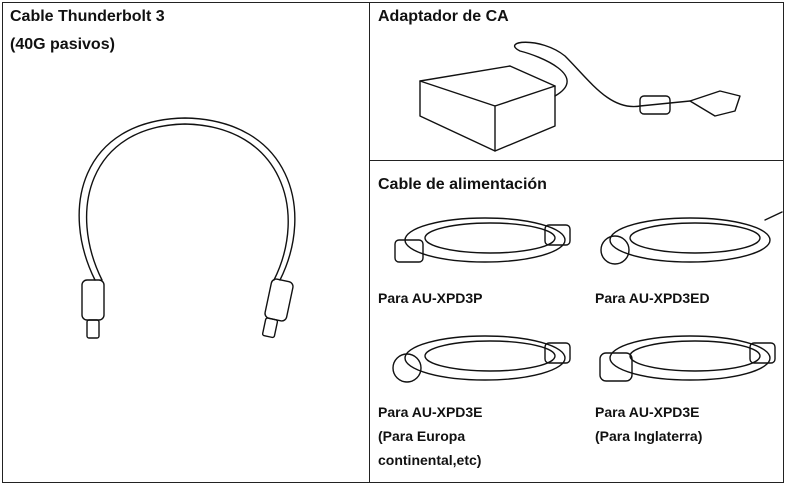 The image size is (787, 485). Describe the element at coordinates (369, 242) in the screenshot. I see `column-divider` at that location.